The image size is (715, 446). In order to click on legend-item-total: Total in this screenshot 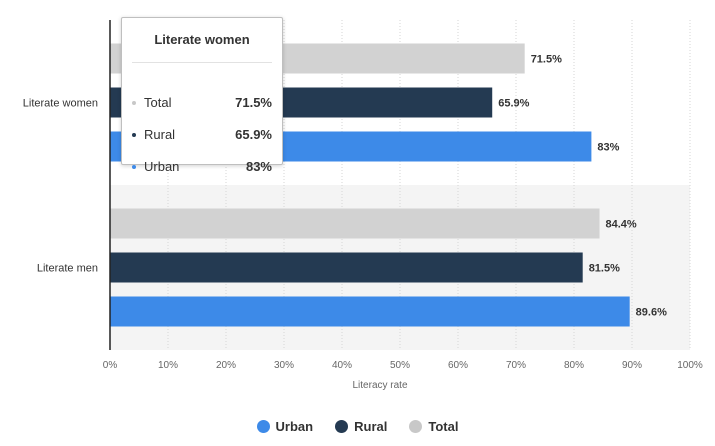, I will do `click(433, 426)`.